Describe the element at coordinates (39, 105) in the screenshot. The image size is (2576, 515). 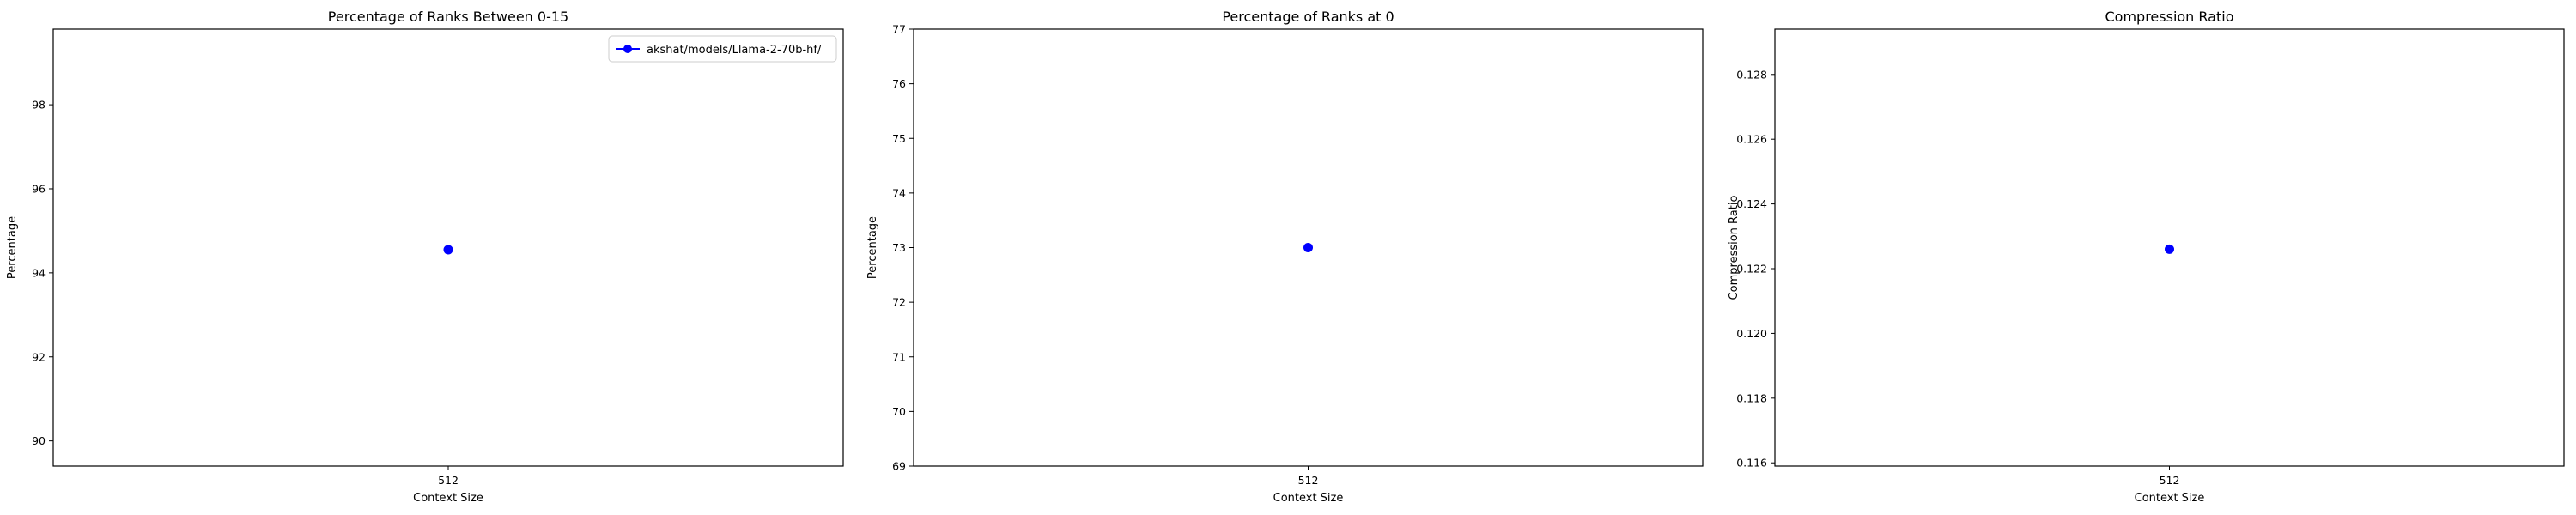
I see `y-tick-label: 98` at that location.